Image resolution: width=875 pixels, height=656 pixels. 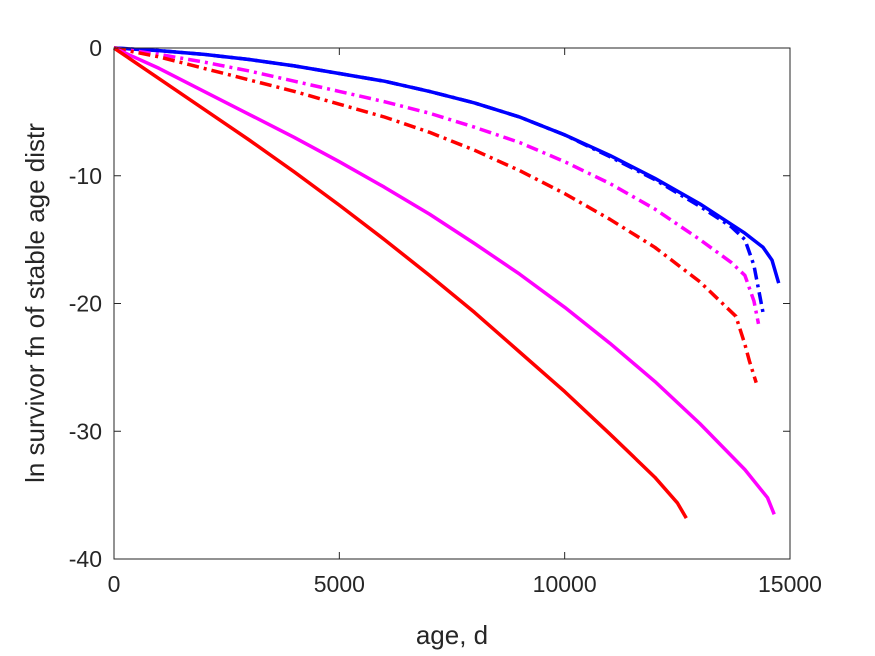 I want to click on y-axis-label: ln survivor fn of stable age distr, so click(x=35, y=303).